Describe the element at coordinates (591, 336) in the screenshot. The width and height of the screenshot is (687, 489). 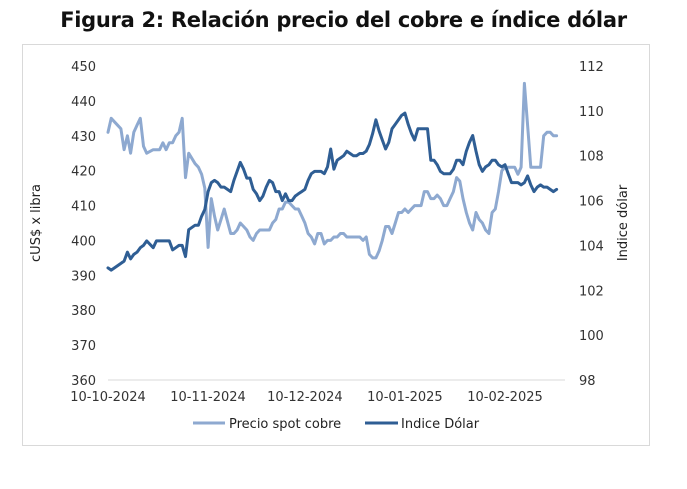
I see `y2-tick-label: 100` at that location.